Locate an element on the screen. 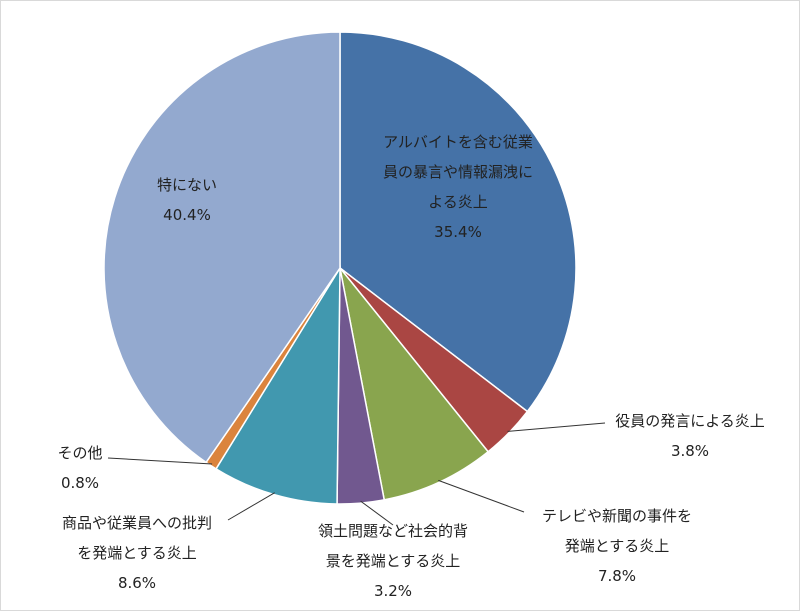 The image size is (800, 611). slice-category-label-3: 景を発端とする炎上 is located at coordinates (393, 561).